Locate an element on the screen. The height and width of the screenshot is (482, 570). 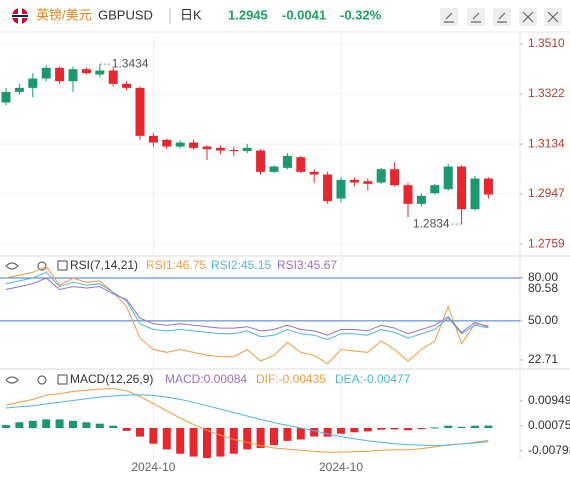
y-tick-label: 0.00075 is located at coordinates (549, 425).